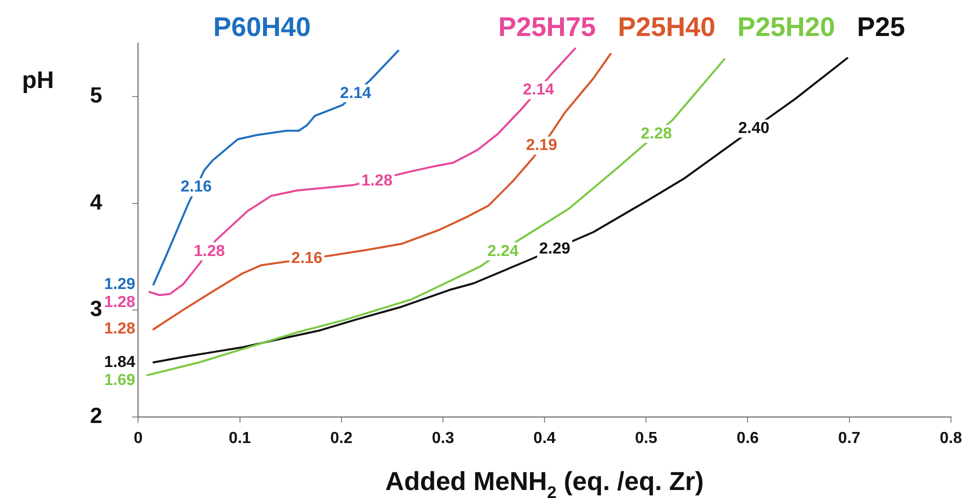 This screenshot has width=968, height=498. Describe the element at coordinates (120, 380) in the screenshot. I see `annotation: 1.69` at that location.